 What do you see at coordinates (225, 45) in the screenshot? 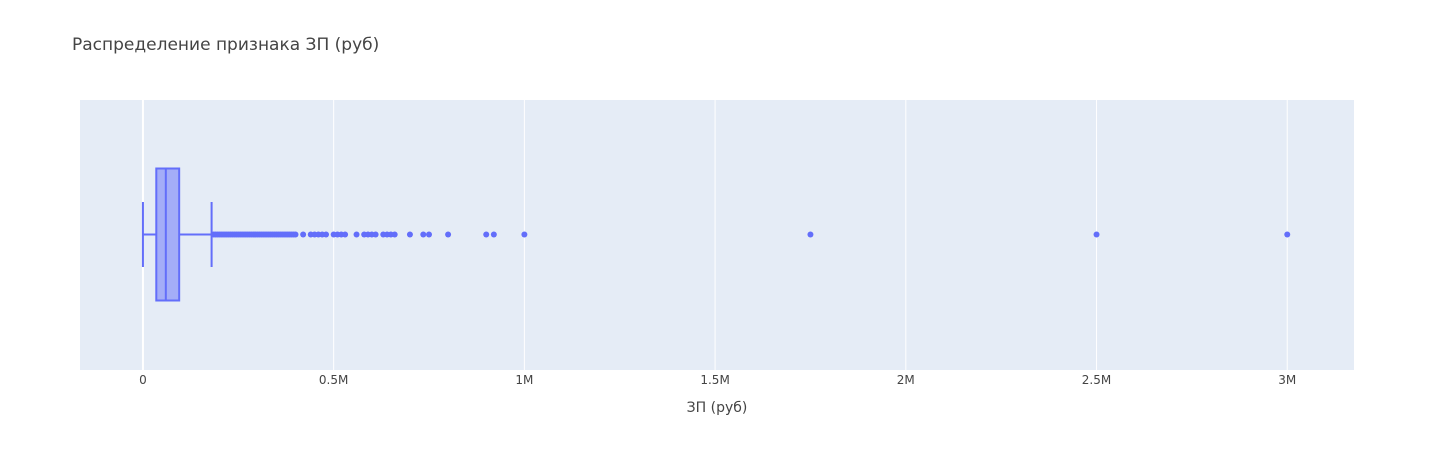
I see `chart-title: Распределение признака ЗП (руб)` at bounding box center [225, 45].